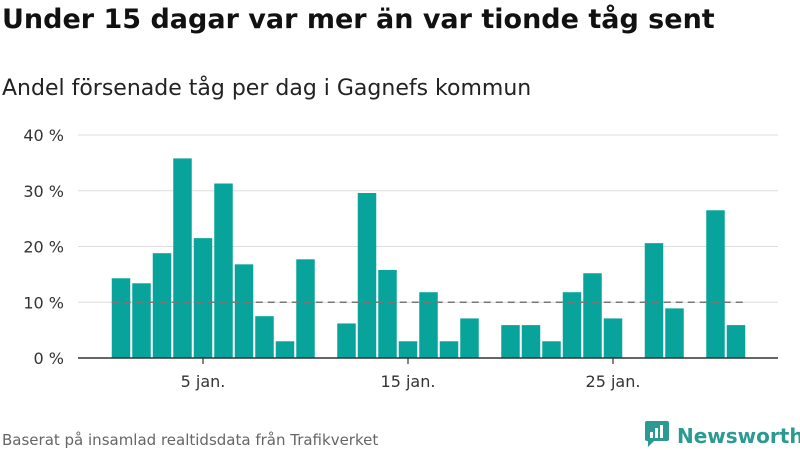 This screenshot has height=450, width=800. Describe the element at coordinates (657, 435) in the screenshot. I see `newsworthy-logo-icon` at that location.